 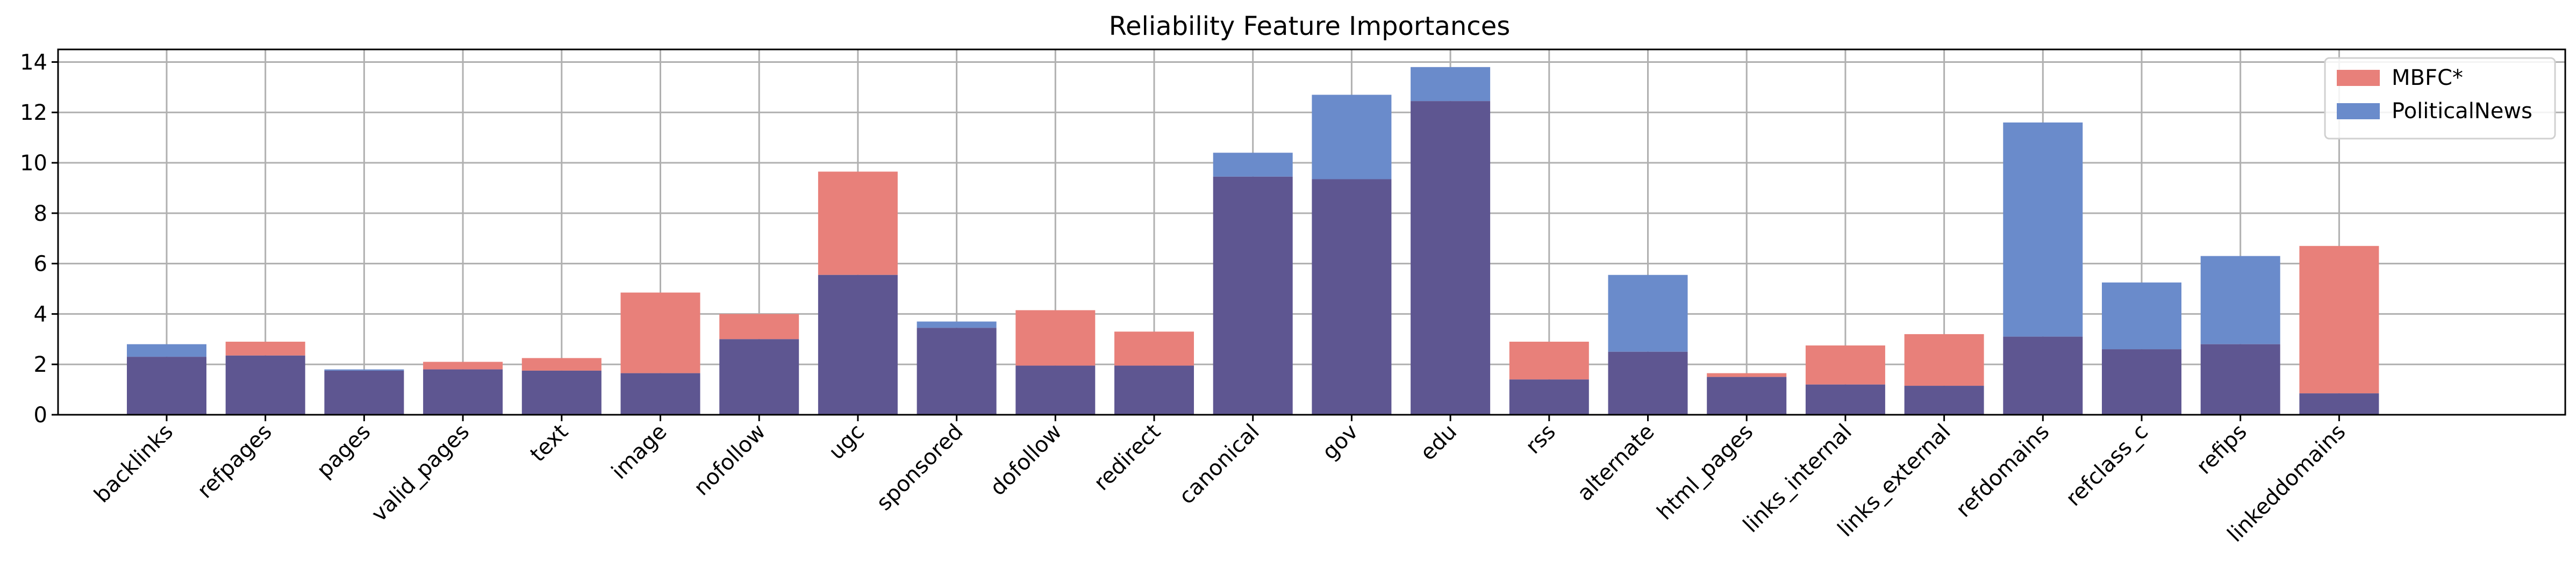 I want to click on legend-label: PoliticalNews, so click(x=2462, y=111).